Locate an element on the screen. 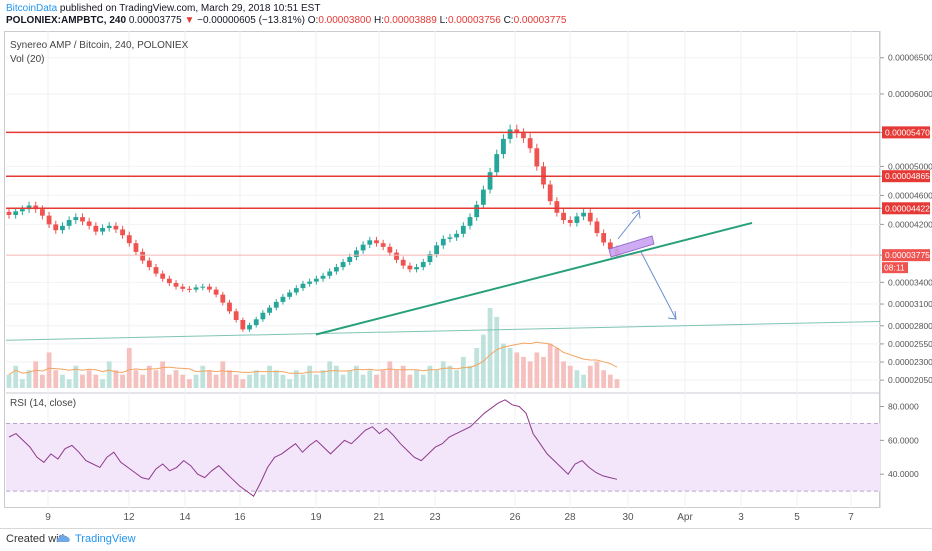 The image size is (932, 551). x-tick-label: 23 is located at coordinates (435, 517).